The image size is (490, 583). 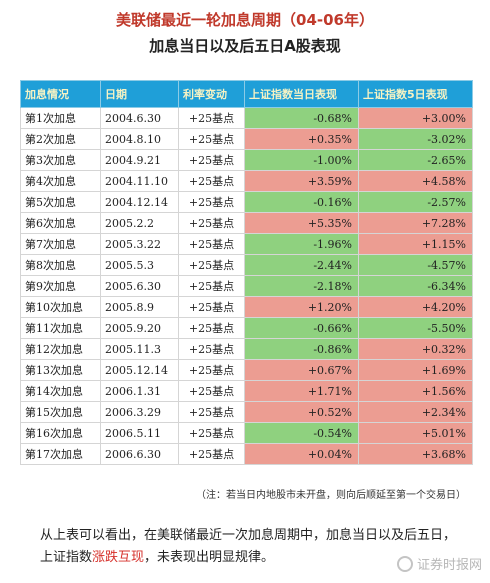 What do you see at coordinates (139, 412) in the screenshot?
I see `cell-date: 2006.3.29` at bounding box center [139, 412].